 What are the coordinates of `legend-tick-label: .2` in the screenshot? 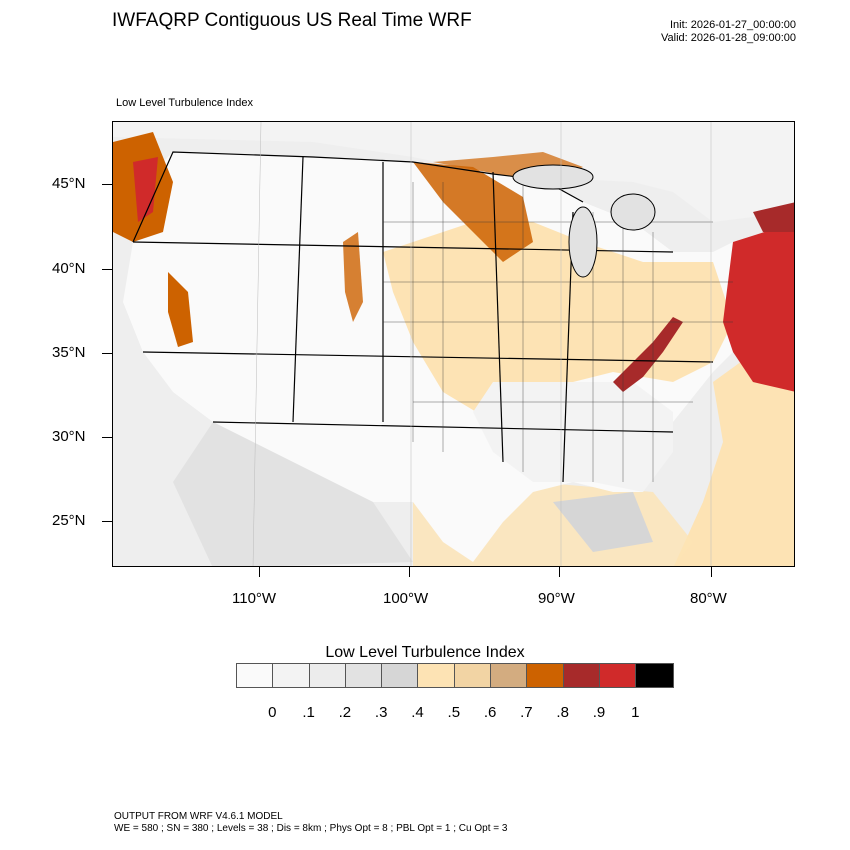 It's located at (345, 712).